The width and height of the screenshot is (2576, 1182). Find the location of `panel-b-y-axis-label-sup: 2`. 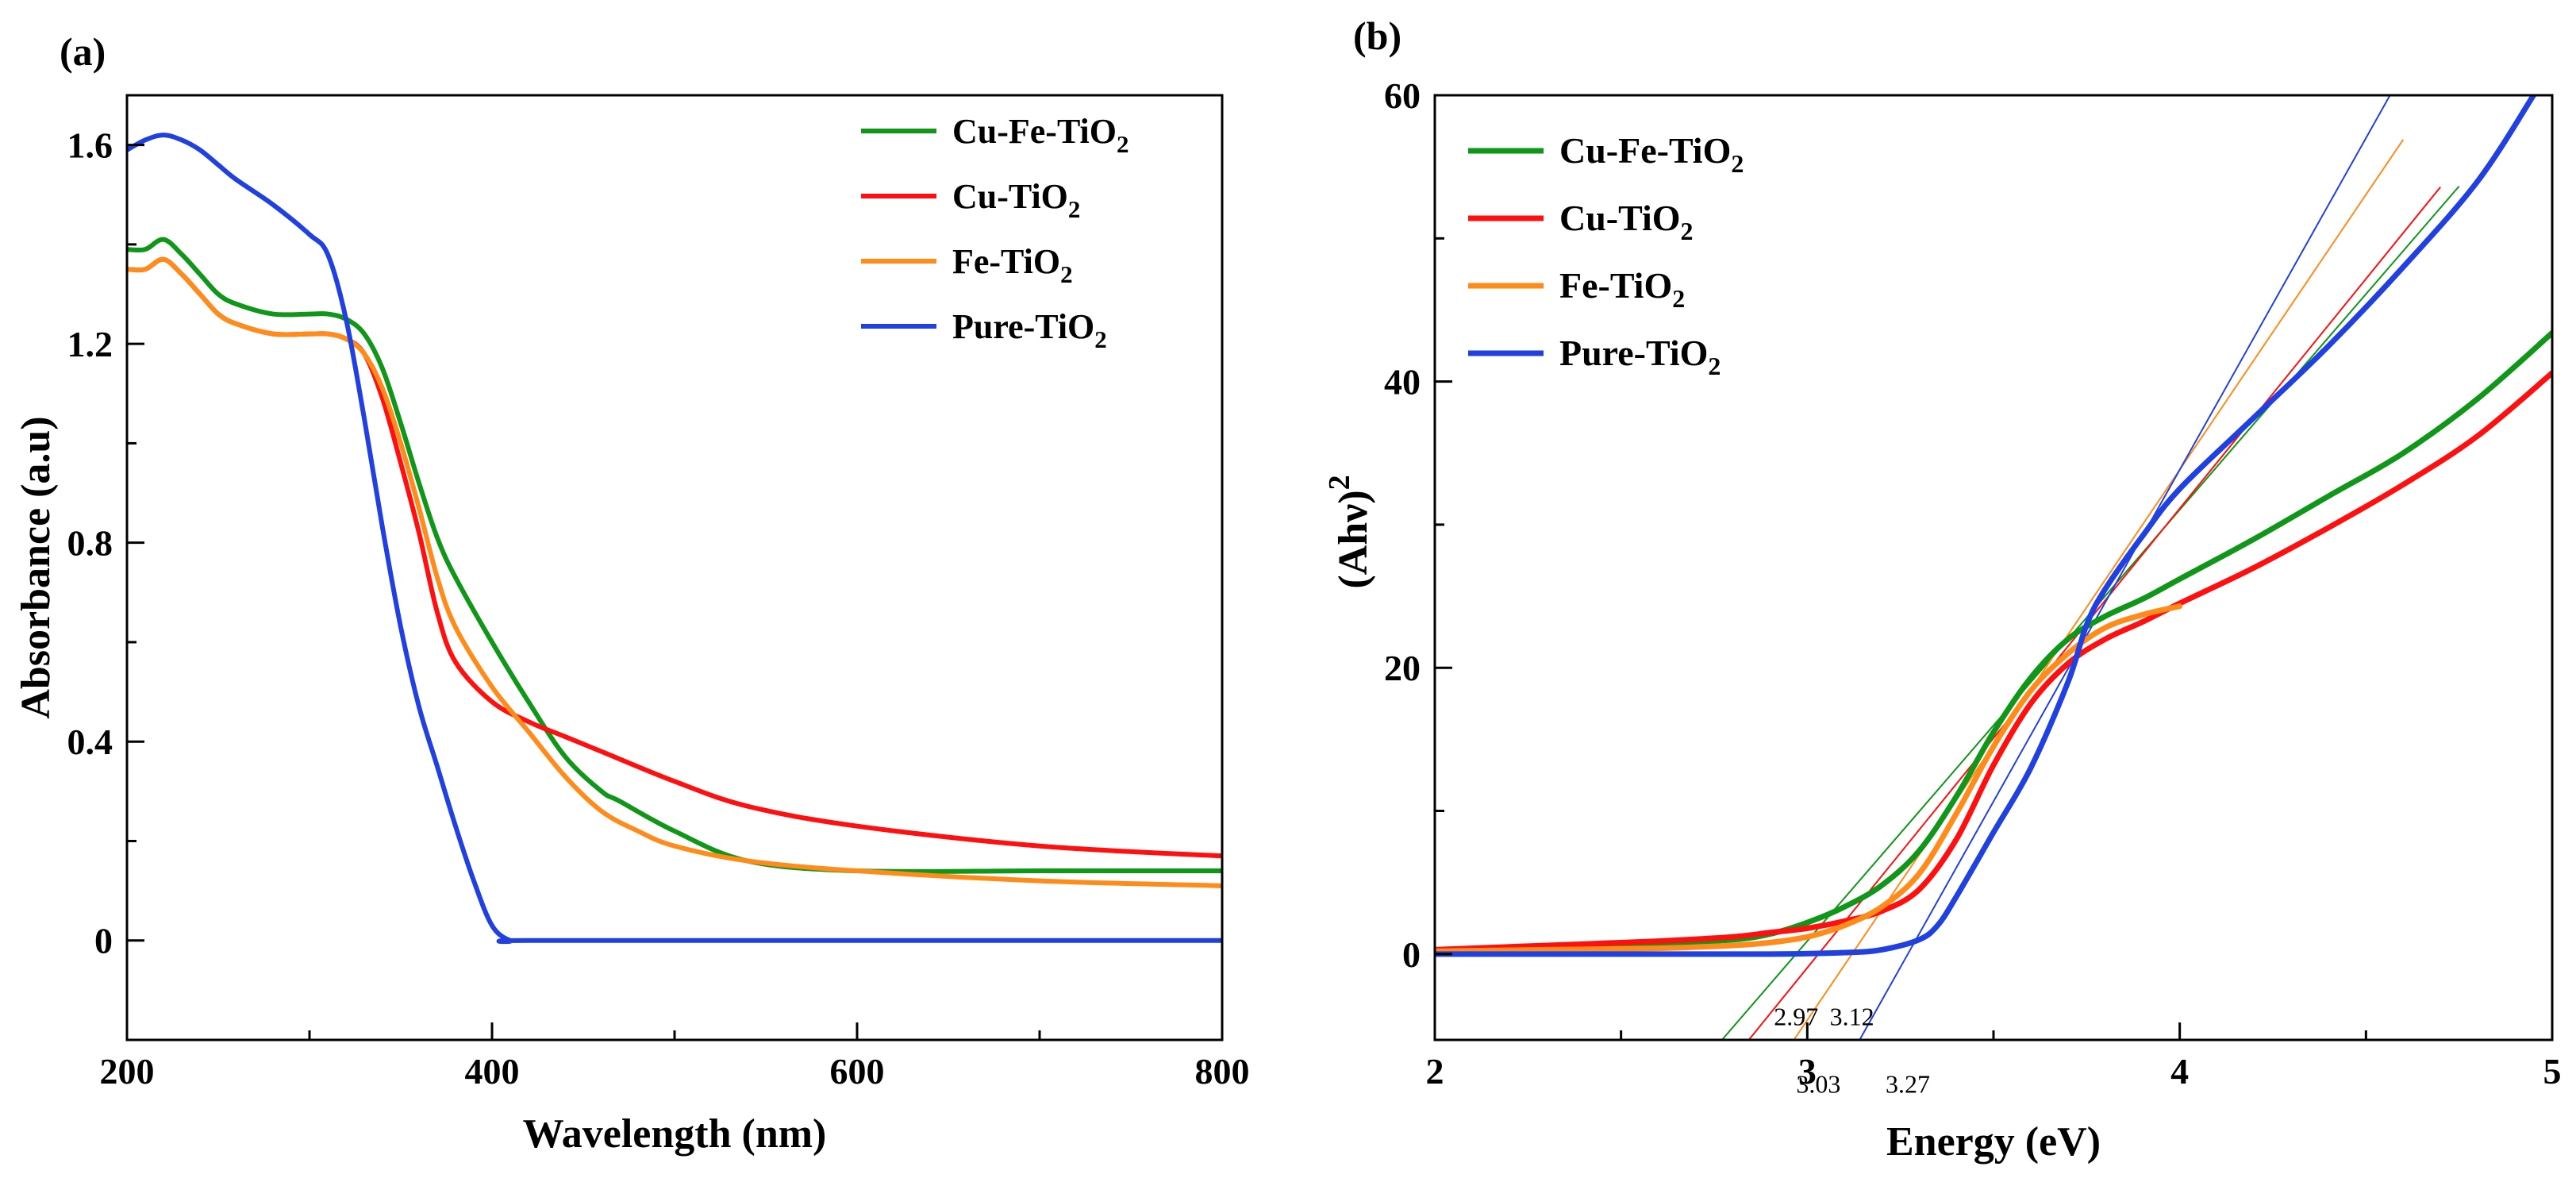

panel-b-y-axis-label-sup: 2 is located at coordinates (1339, 482).